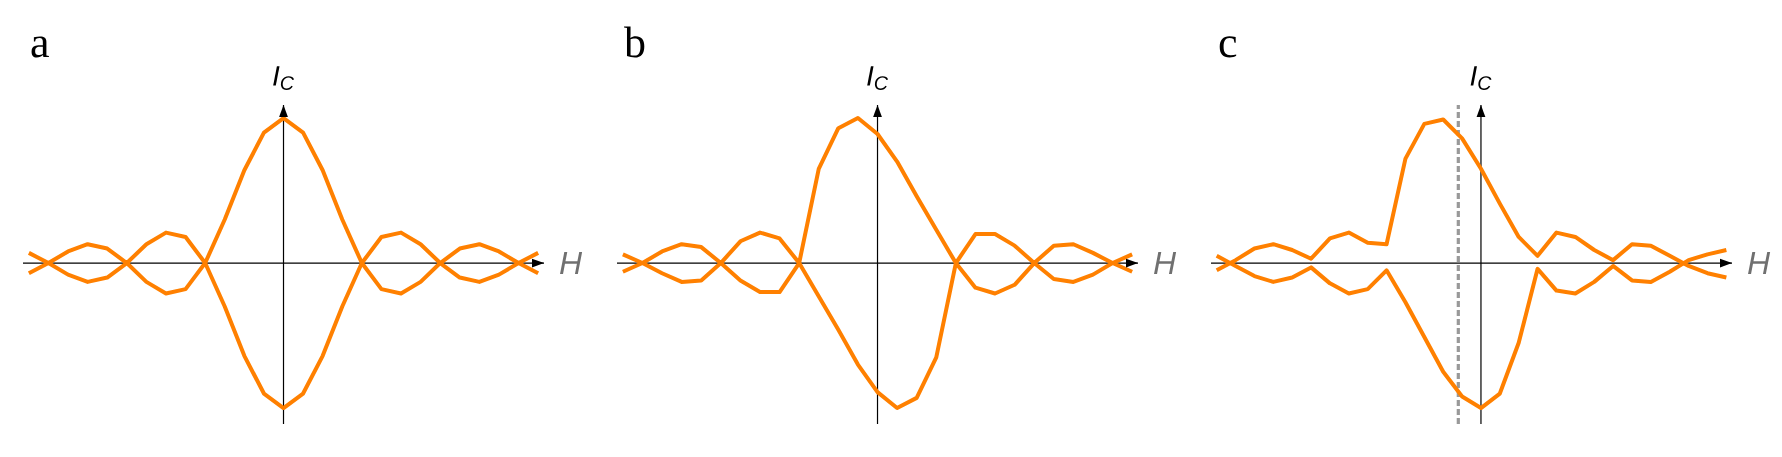 Image resolution: width=1782 pixels, height=457 pixels. What do you see at coordinates (40, 47) in the screenshot?
I see `chart-title: a` at bounding box center [40, 47].